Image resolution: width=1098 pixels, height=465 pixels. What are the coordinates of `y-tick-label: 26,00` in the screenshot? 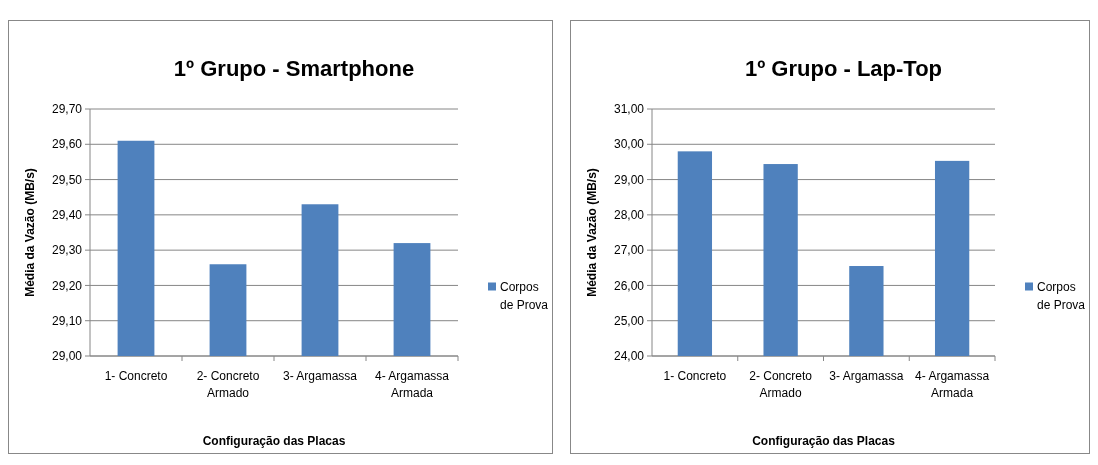 It's located at (629, 285).